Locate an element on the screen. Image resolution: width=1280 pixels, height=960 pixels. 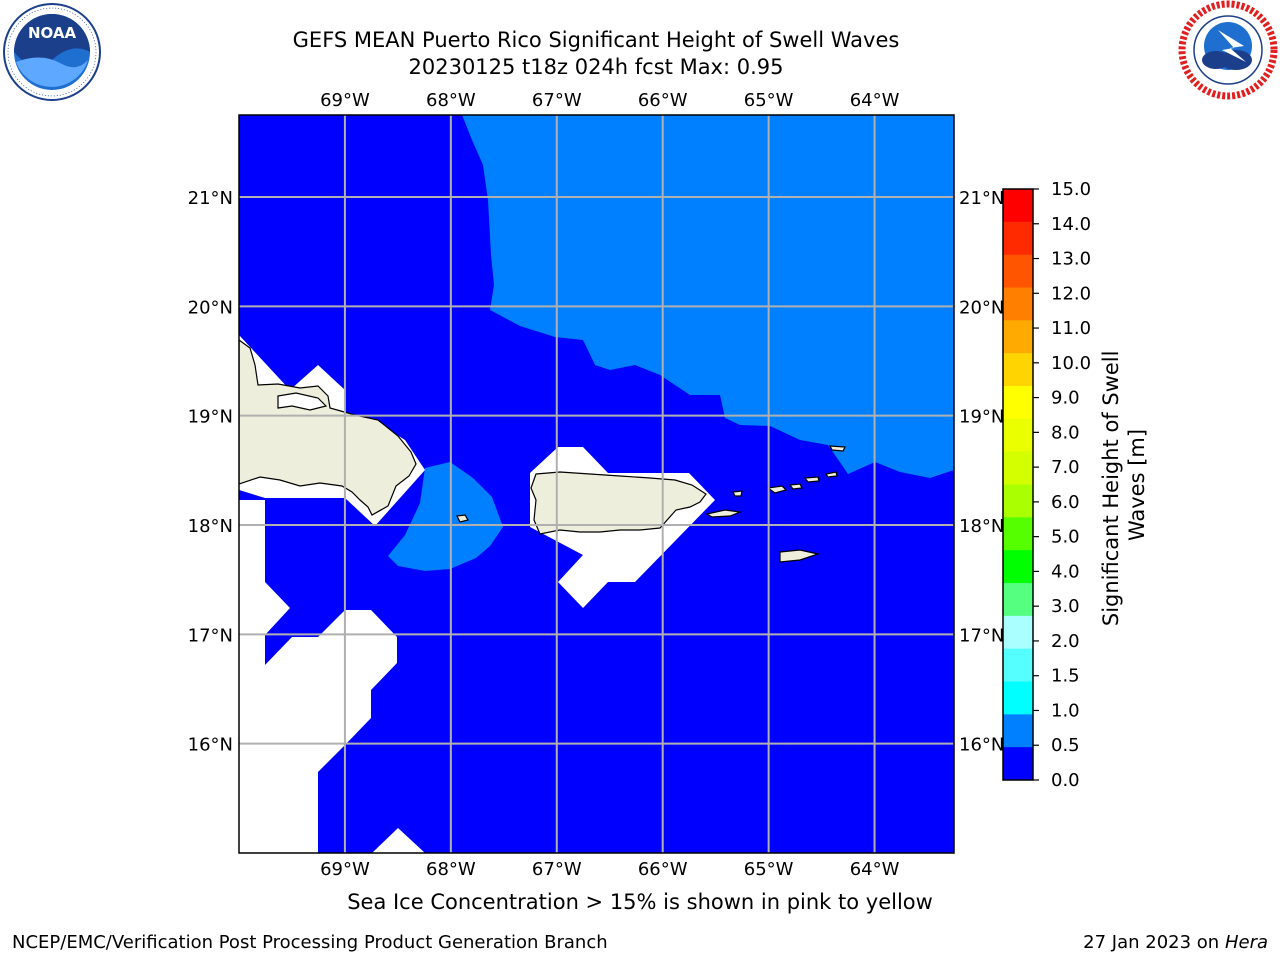
land-hispaniola-inlet is located at coordinates (302, 401).